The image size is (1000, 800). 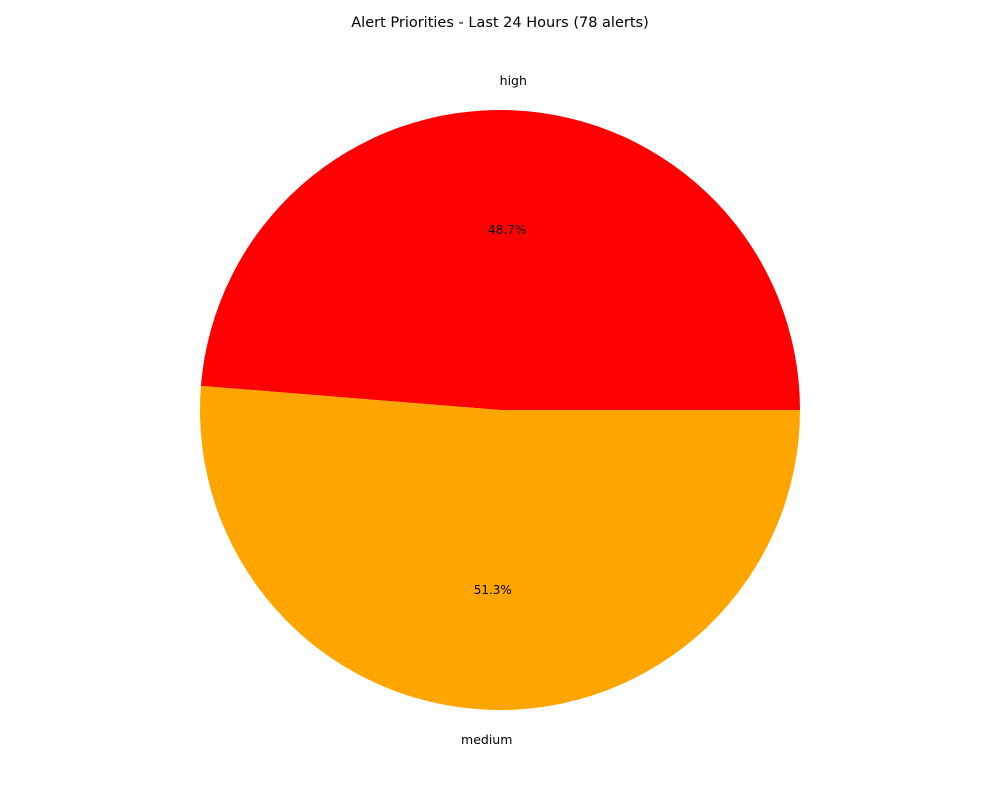 What do you see at coordinates (513, 80) in the screenshot?
I see `slice-label-high: high` at bounding box center [513, 80].